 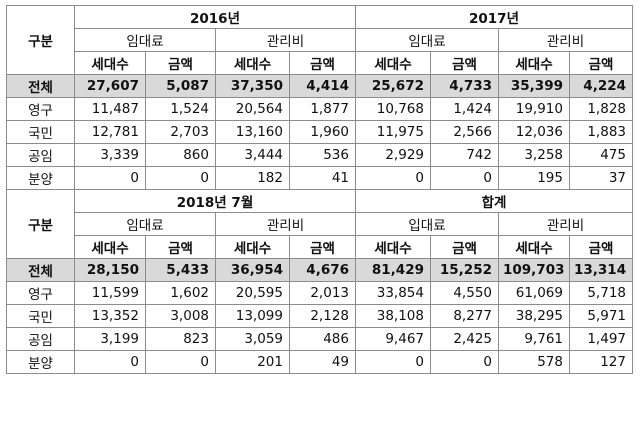 I want to click on table-cell: 8,277, so click(x=464, y=316).